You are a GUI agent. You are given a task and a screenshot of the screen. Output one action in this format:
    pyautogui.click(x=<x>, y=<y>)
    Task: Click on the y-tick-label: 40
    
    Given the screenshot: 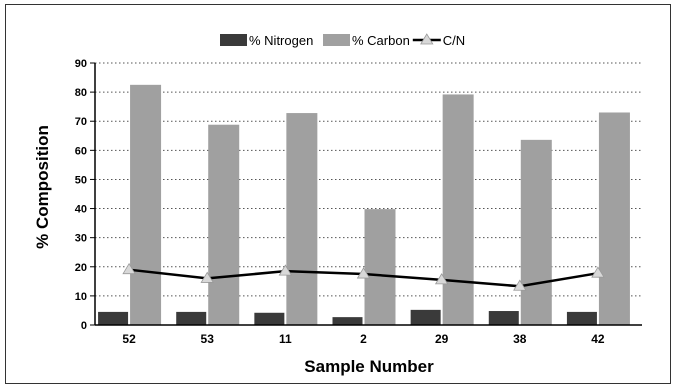 What is the action you would take?
    pyautogui.click(x=81, y=210)
    